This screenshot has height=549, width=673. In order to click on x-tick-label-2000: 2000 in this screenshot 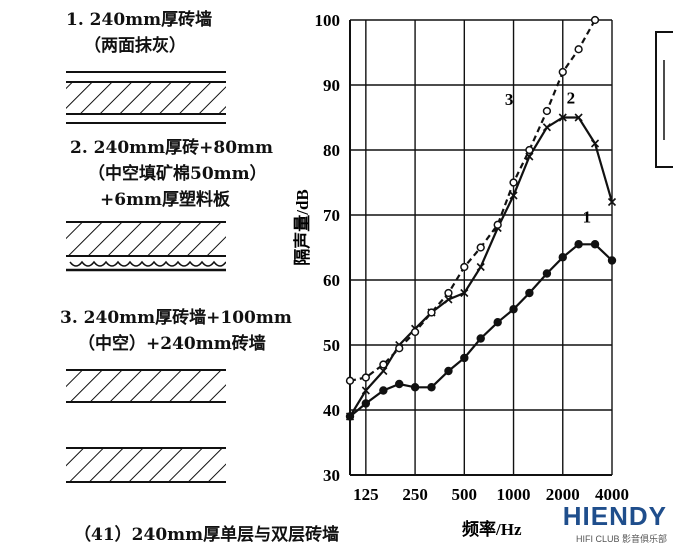, I will do `click(563, 494)`.